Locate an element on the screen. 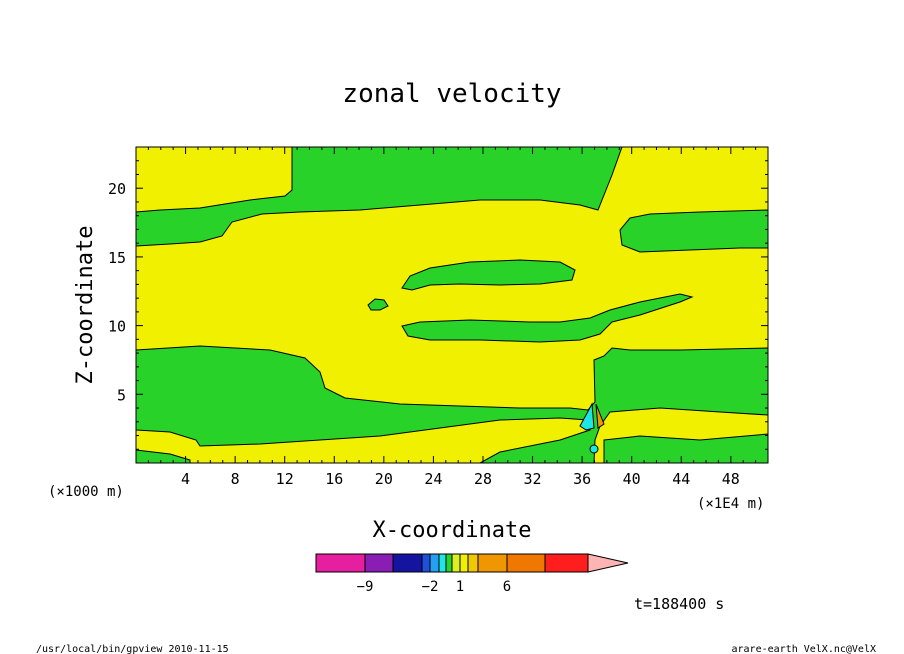  y-tick-label: 5 is located at coordinates (121, 395).